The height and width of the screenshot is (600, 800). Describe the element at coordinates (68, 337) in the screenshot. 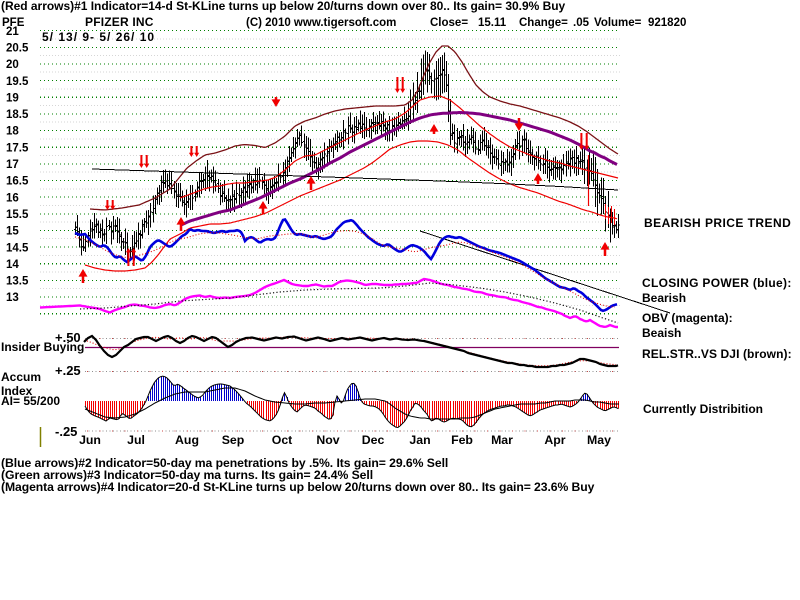

I see `svg-text: +.50` at that location.